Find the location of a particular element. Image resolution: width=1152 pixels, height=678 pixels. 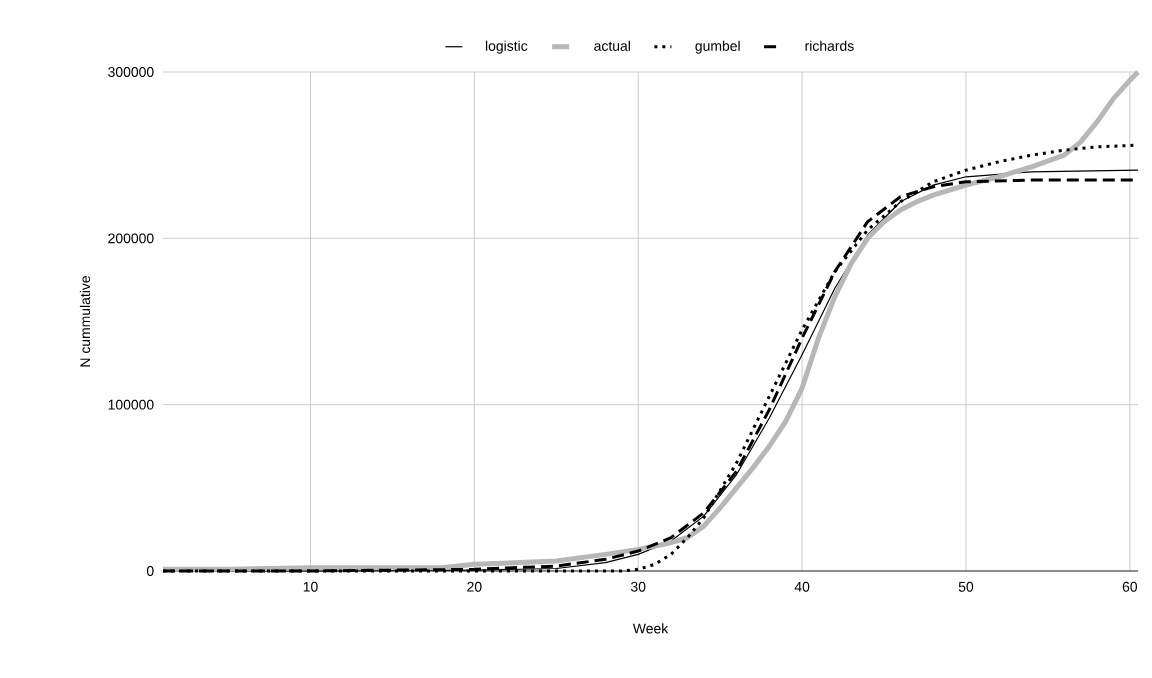

x-tick-label: 10 is located at coordinates (310, 586).